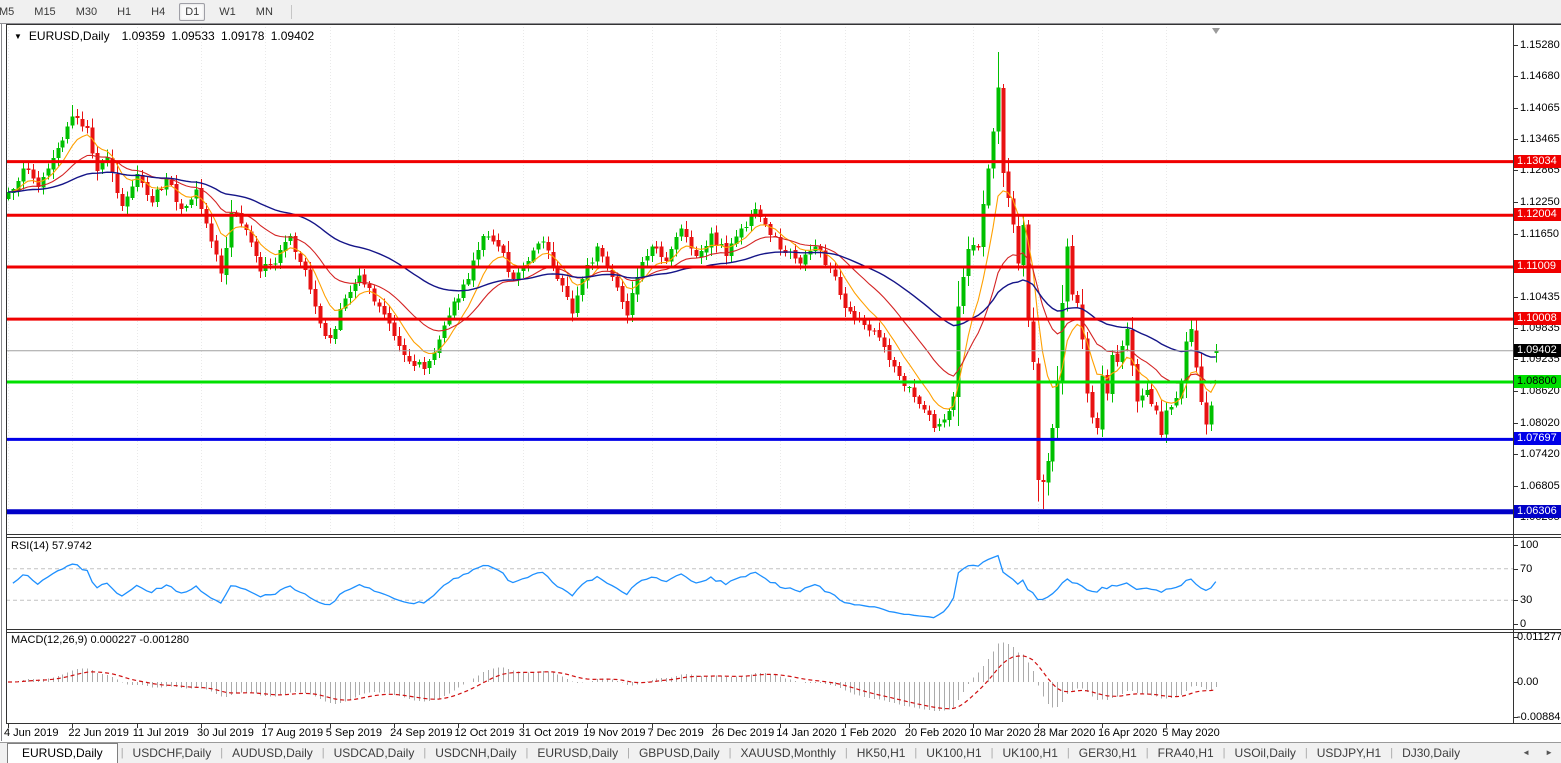 The height and width of the screenshot is (763, 1561). I want to click on chart-tab-ger30-h1: GER30,H1, so click(1107, 753).